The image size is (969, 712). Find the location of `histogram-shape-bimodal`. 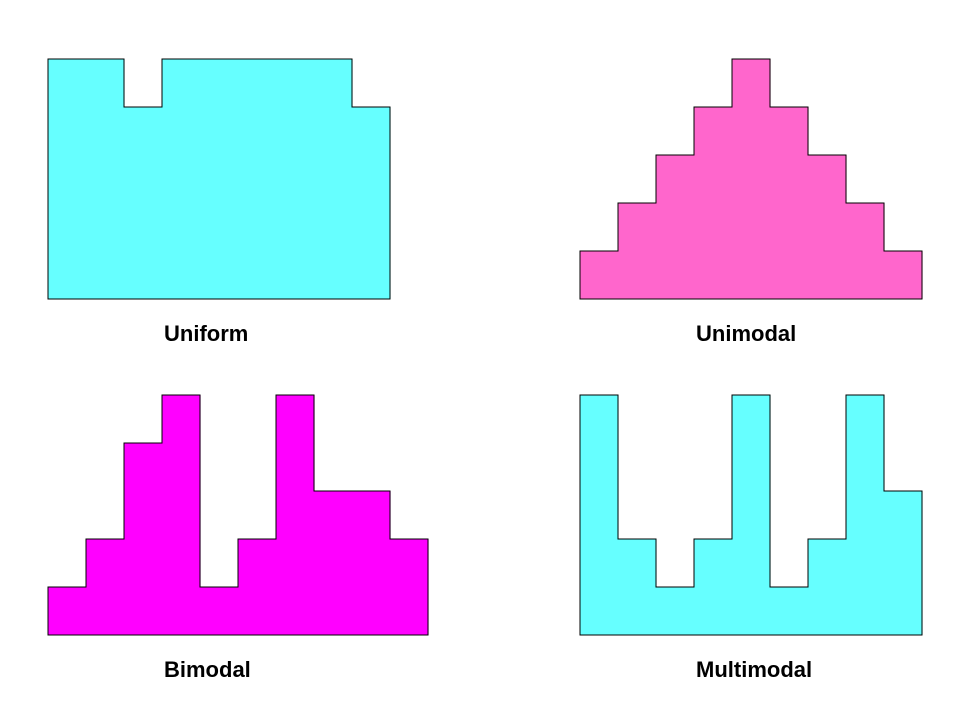

histogram-shape-bimodal is located at coordinates (238, 515).